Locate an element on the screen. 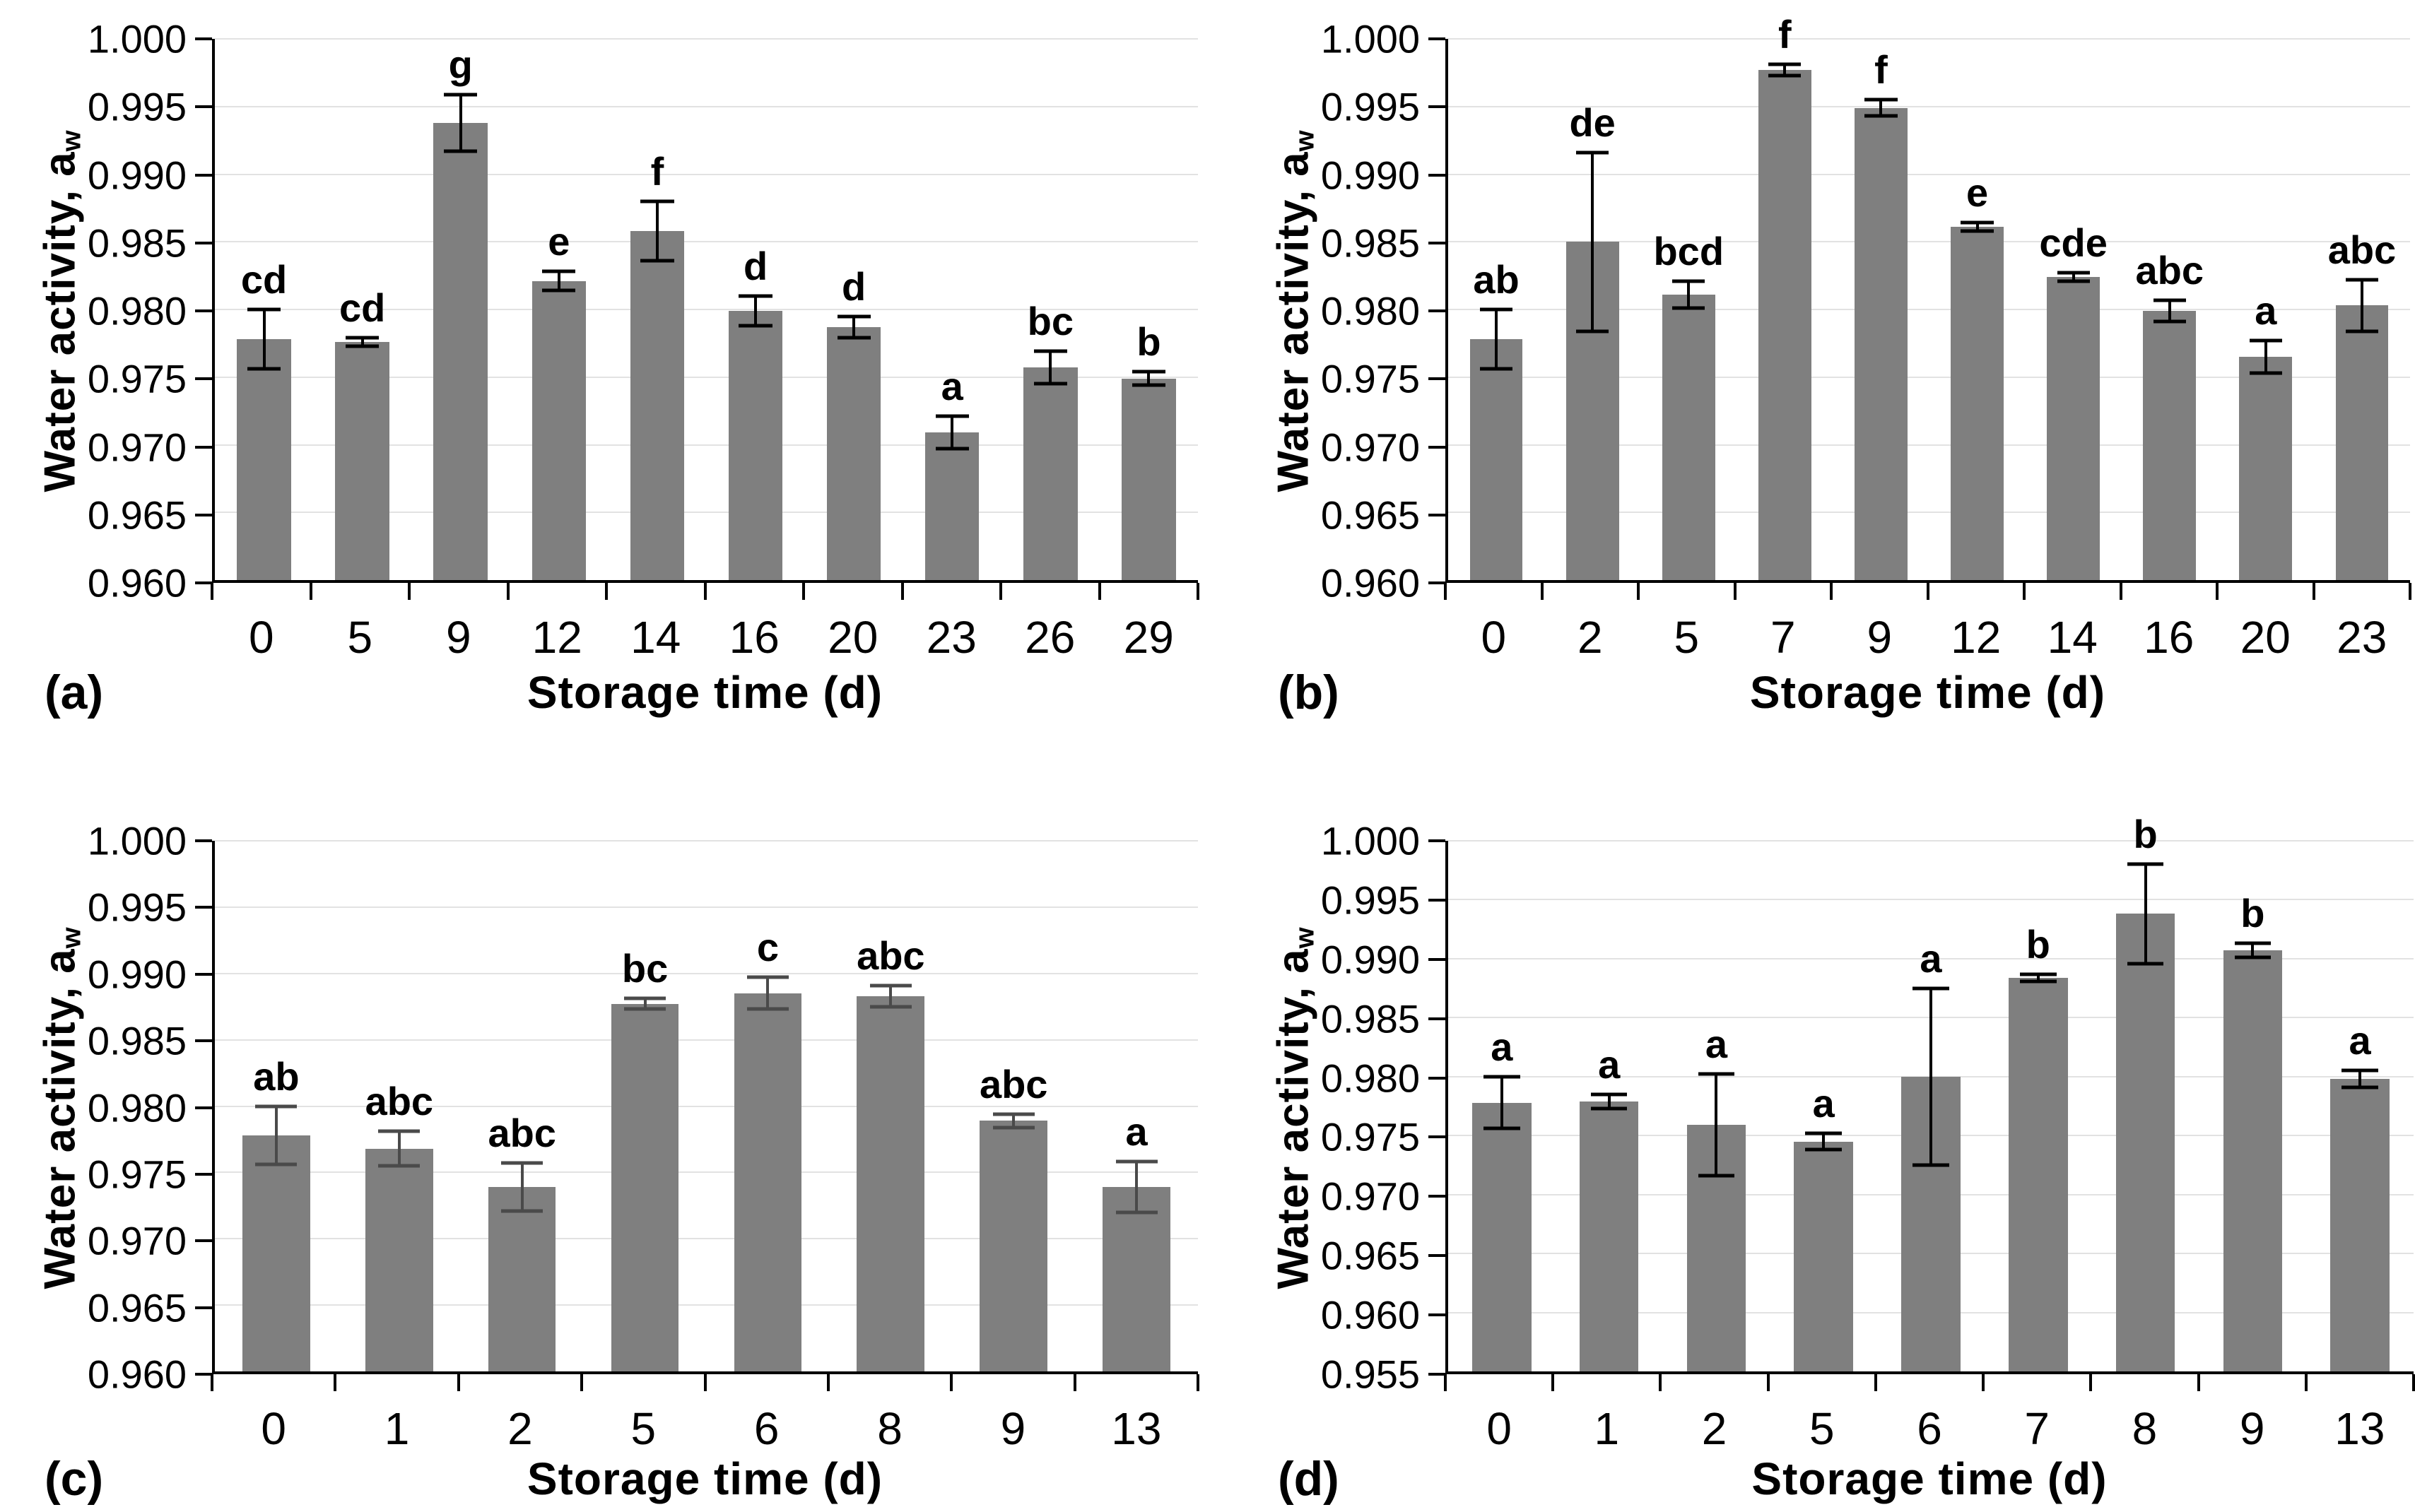 The image size is (2415, 1512). y-axis-title-subscript: w is located at coordinates (71, 937).